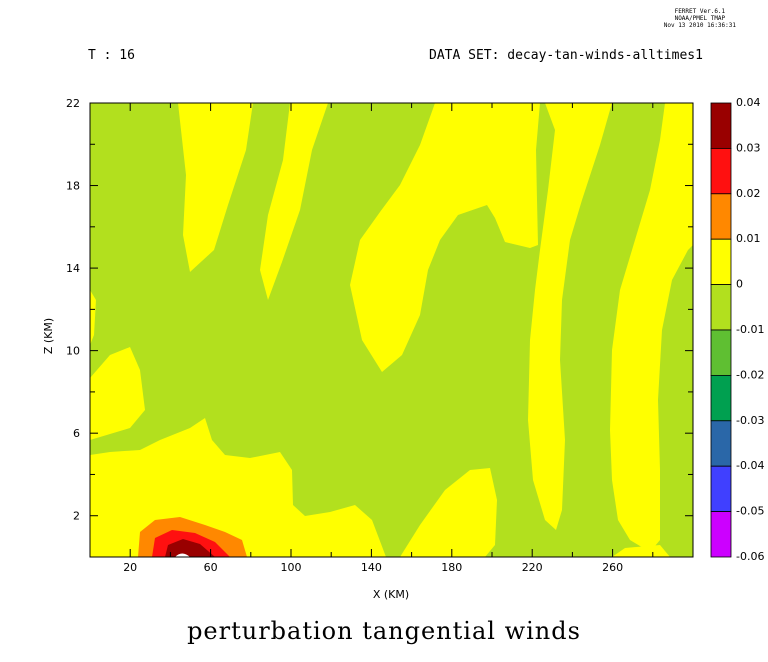  I want to click on colorbar-label: 0.01, so click(748, 238).